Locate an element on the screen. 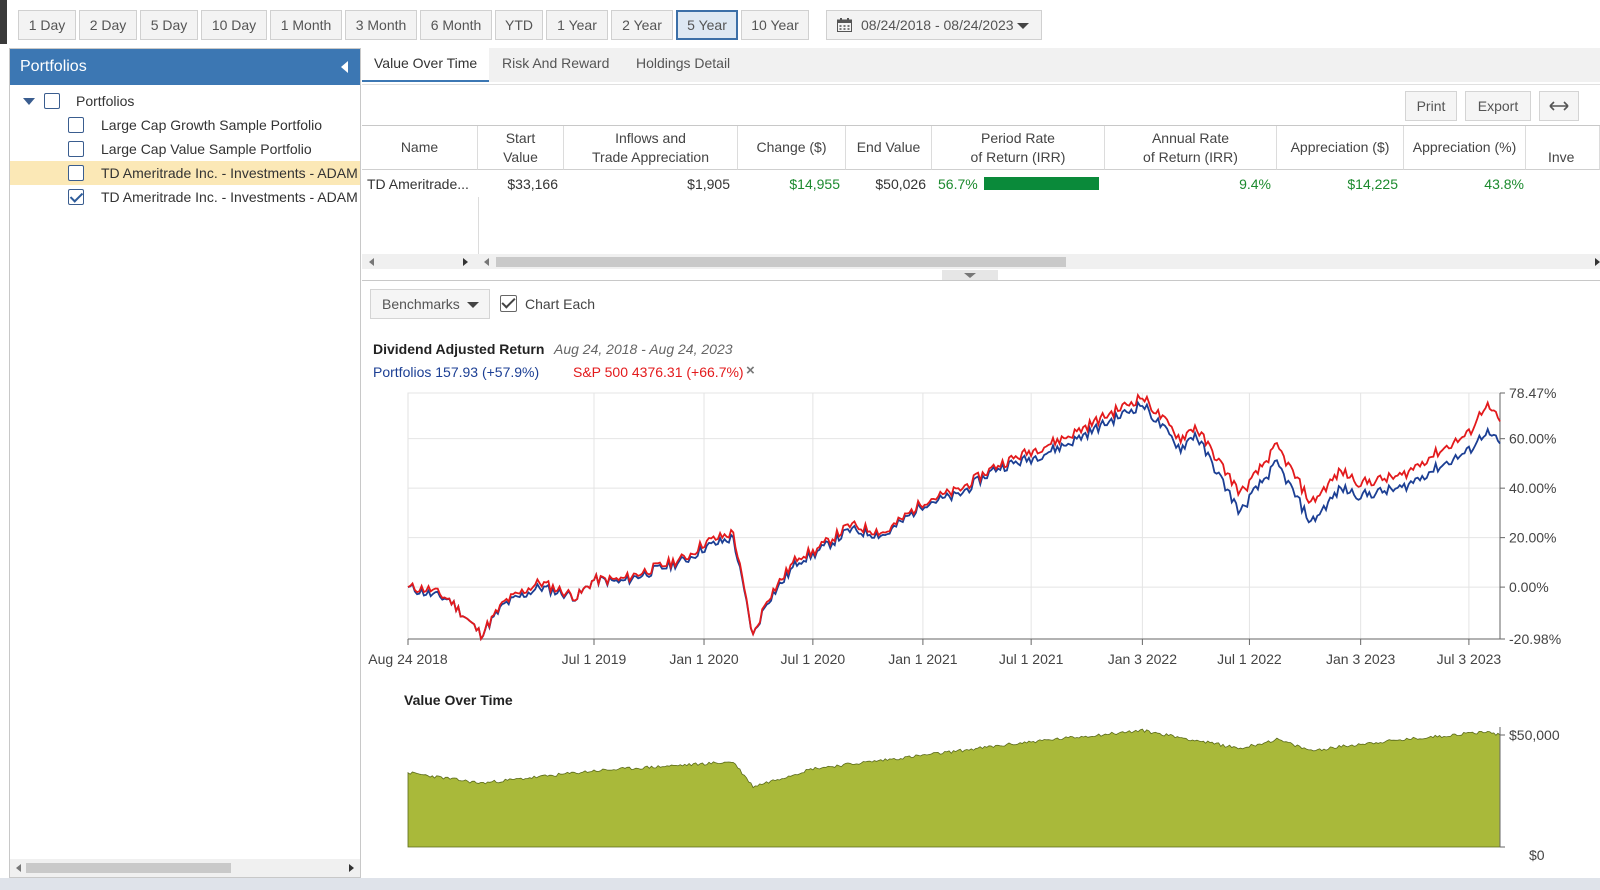  date-range-text: 08/24/2018 - 08/24/2023 is located at coordinates (937, 25).